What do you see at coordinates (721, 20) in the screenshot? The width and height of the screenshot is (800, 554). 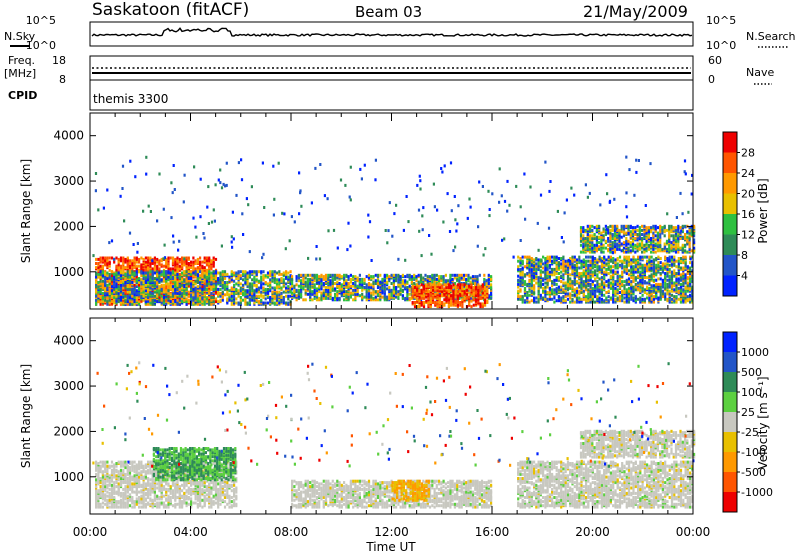 I see `nsearch-tick-top: 10^5` at bounding box center [721, 20].